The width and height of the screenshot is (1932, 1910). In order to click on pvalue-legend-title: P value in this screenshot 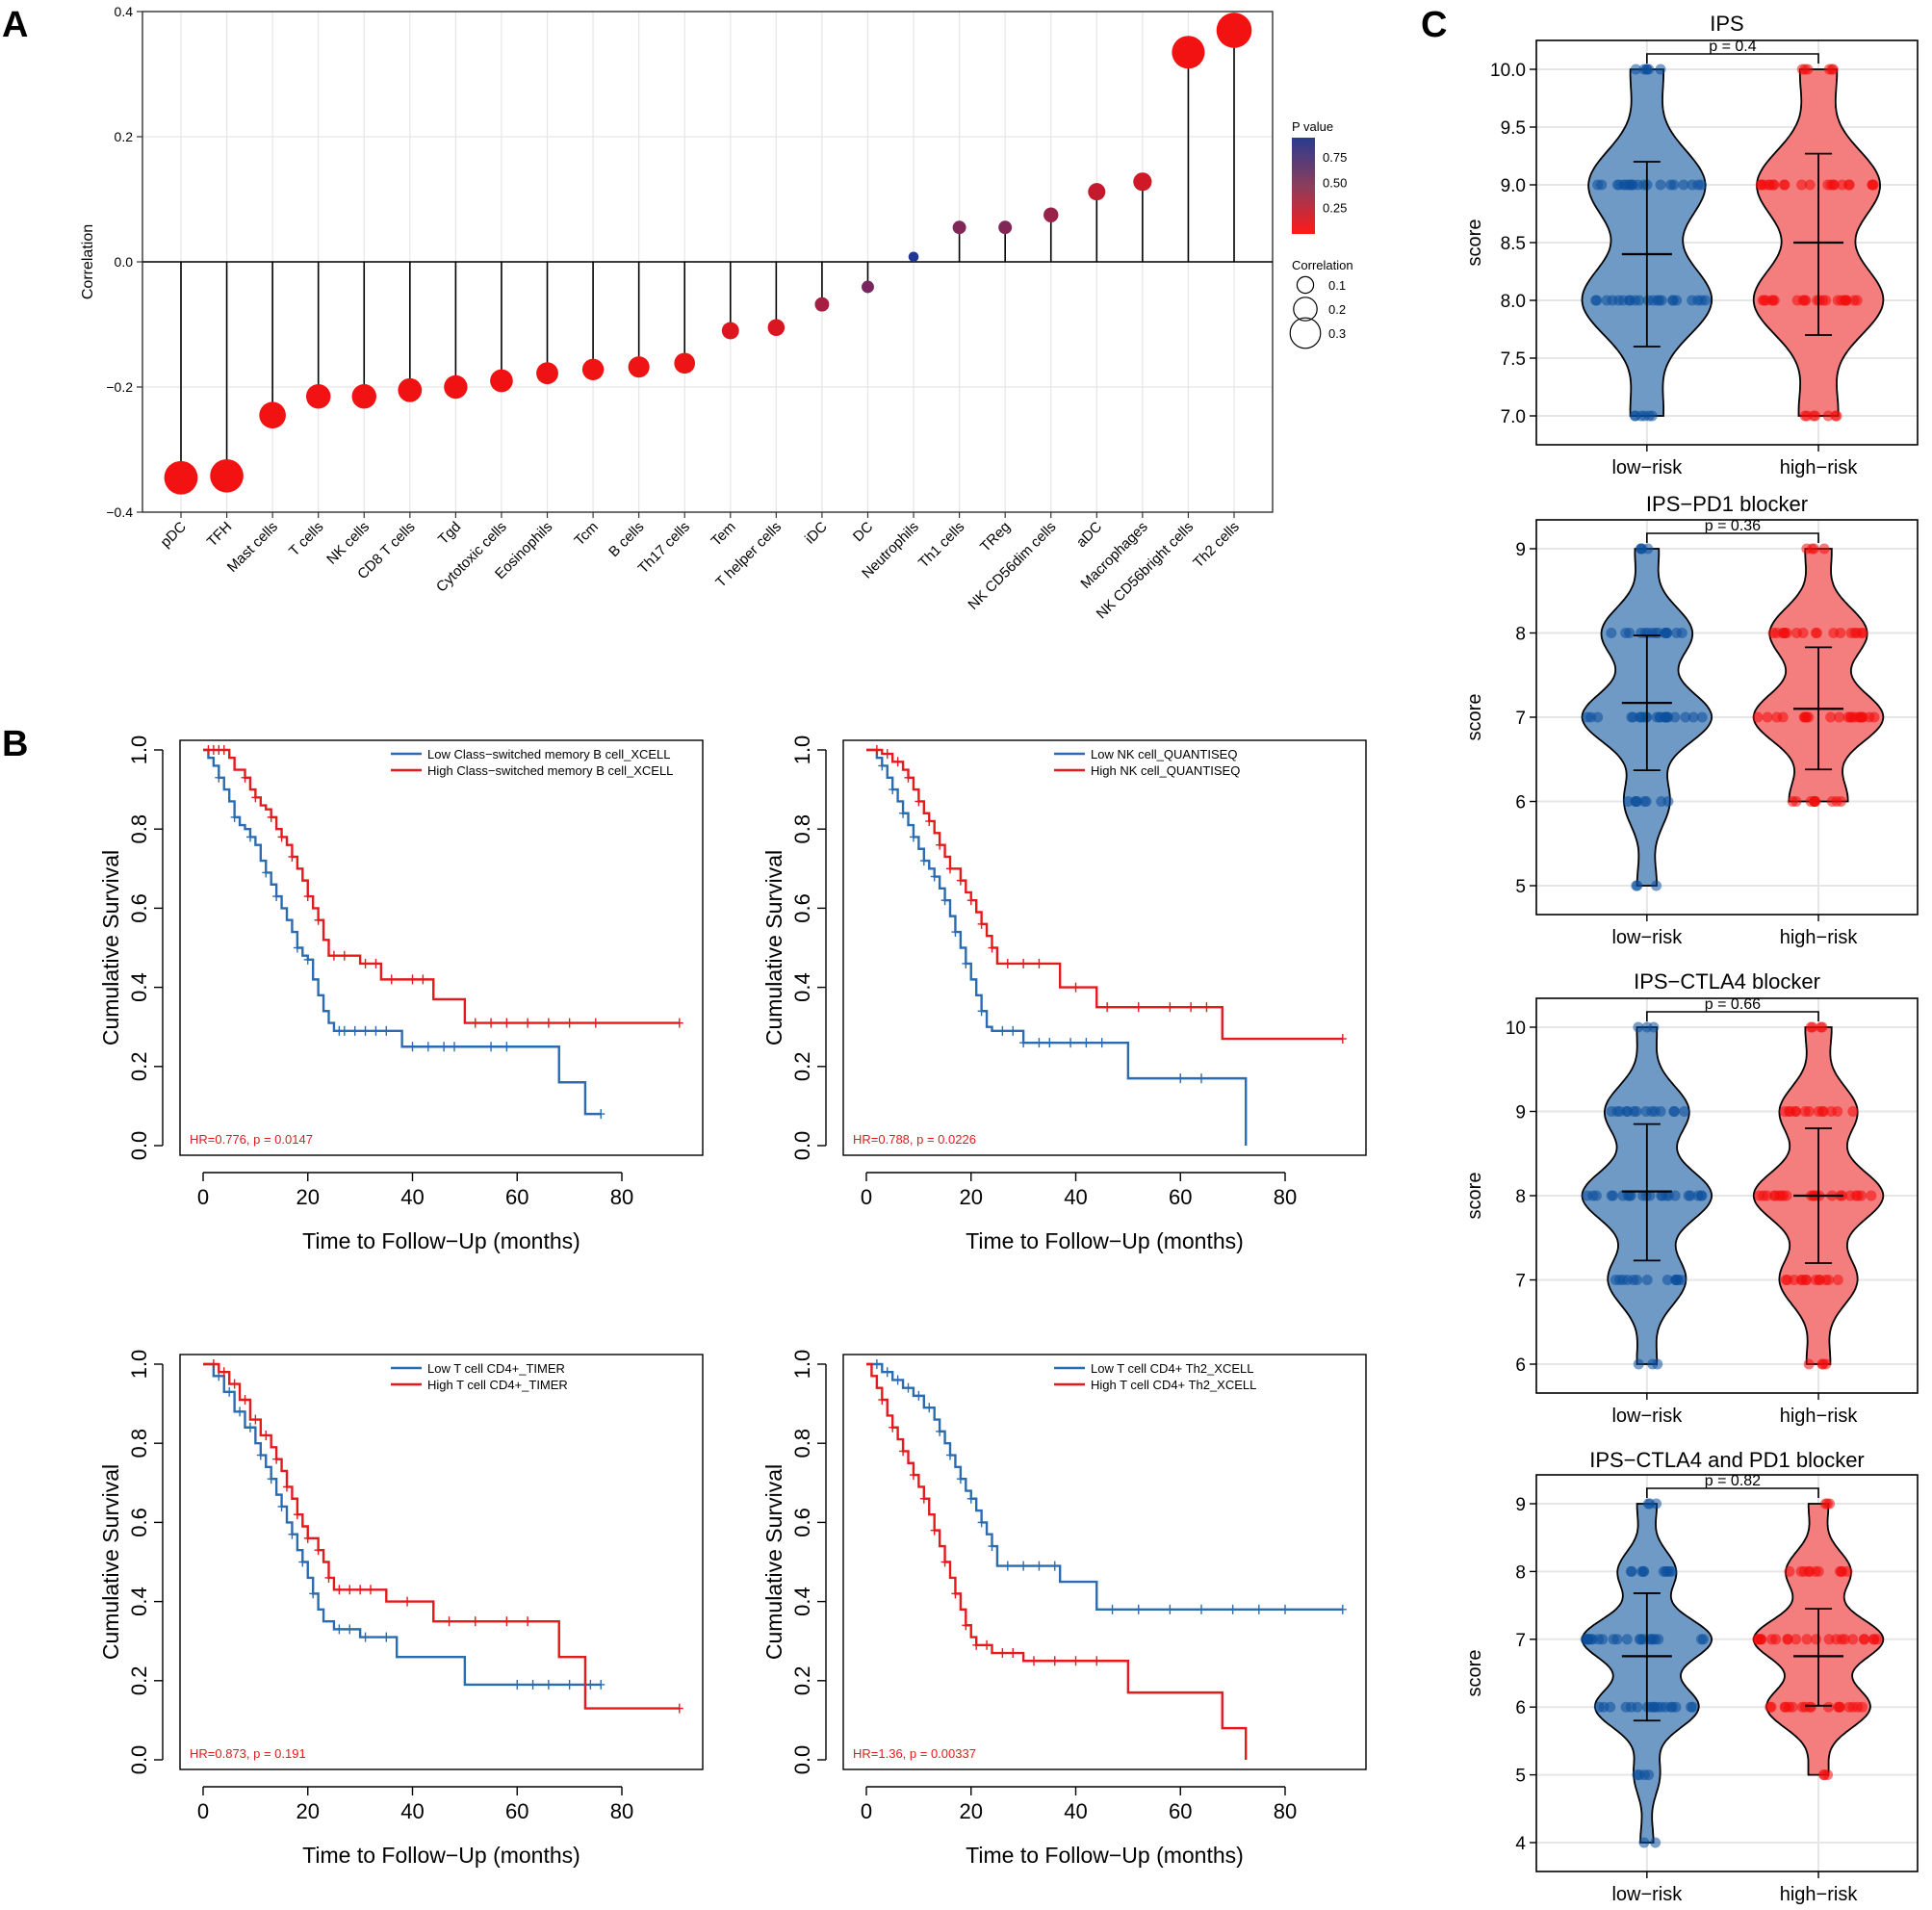, I will do `click(1312, 127)`.